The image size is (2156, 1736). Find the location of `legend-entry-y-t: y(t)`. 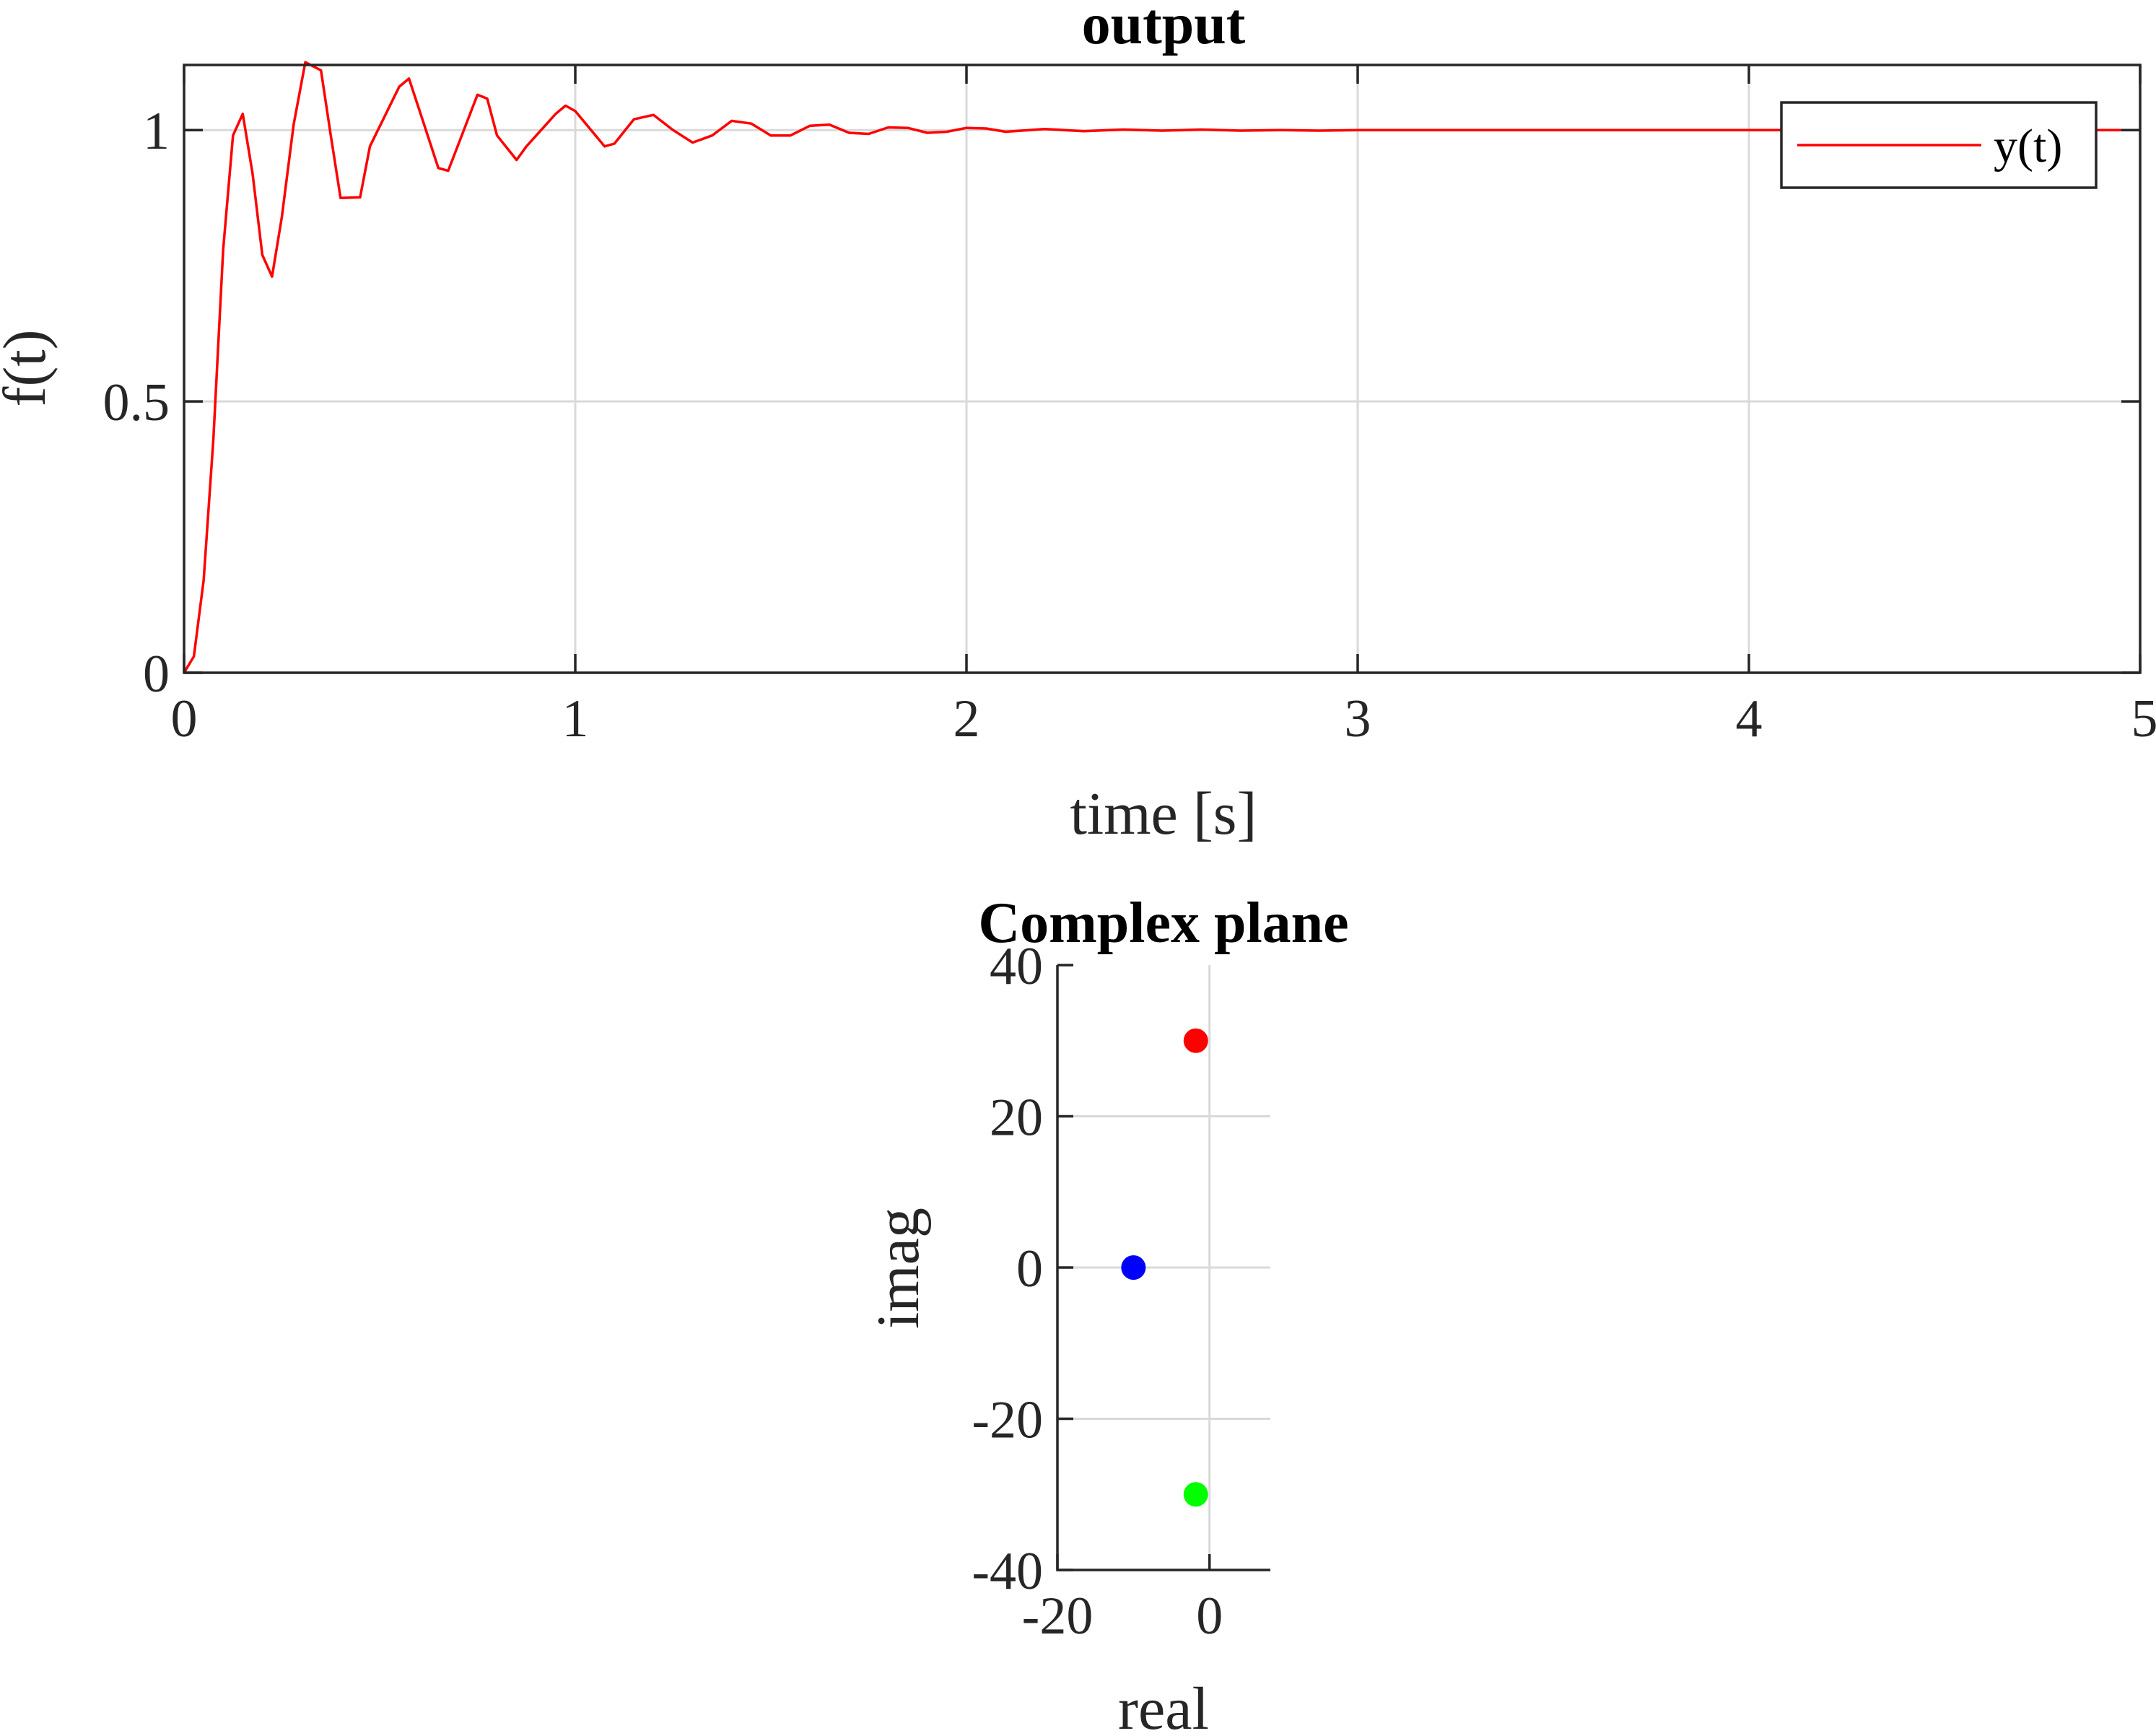

legend-entry-y-t: y(t) is located at coordinates (2028, 146).